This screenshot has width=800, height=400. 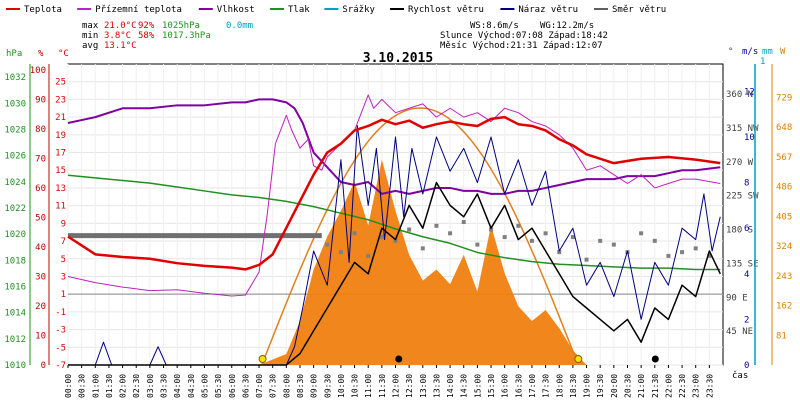 I want to click on axis-tick-solar: 162, so click(x=784, y=307).